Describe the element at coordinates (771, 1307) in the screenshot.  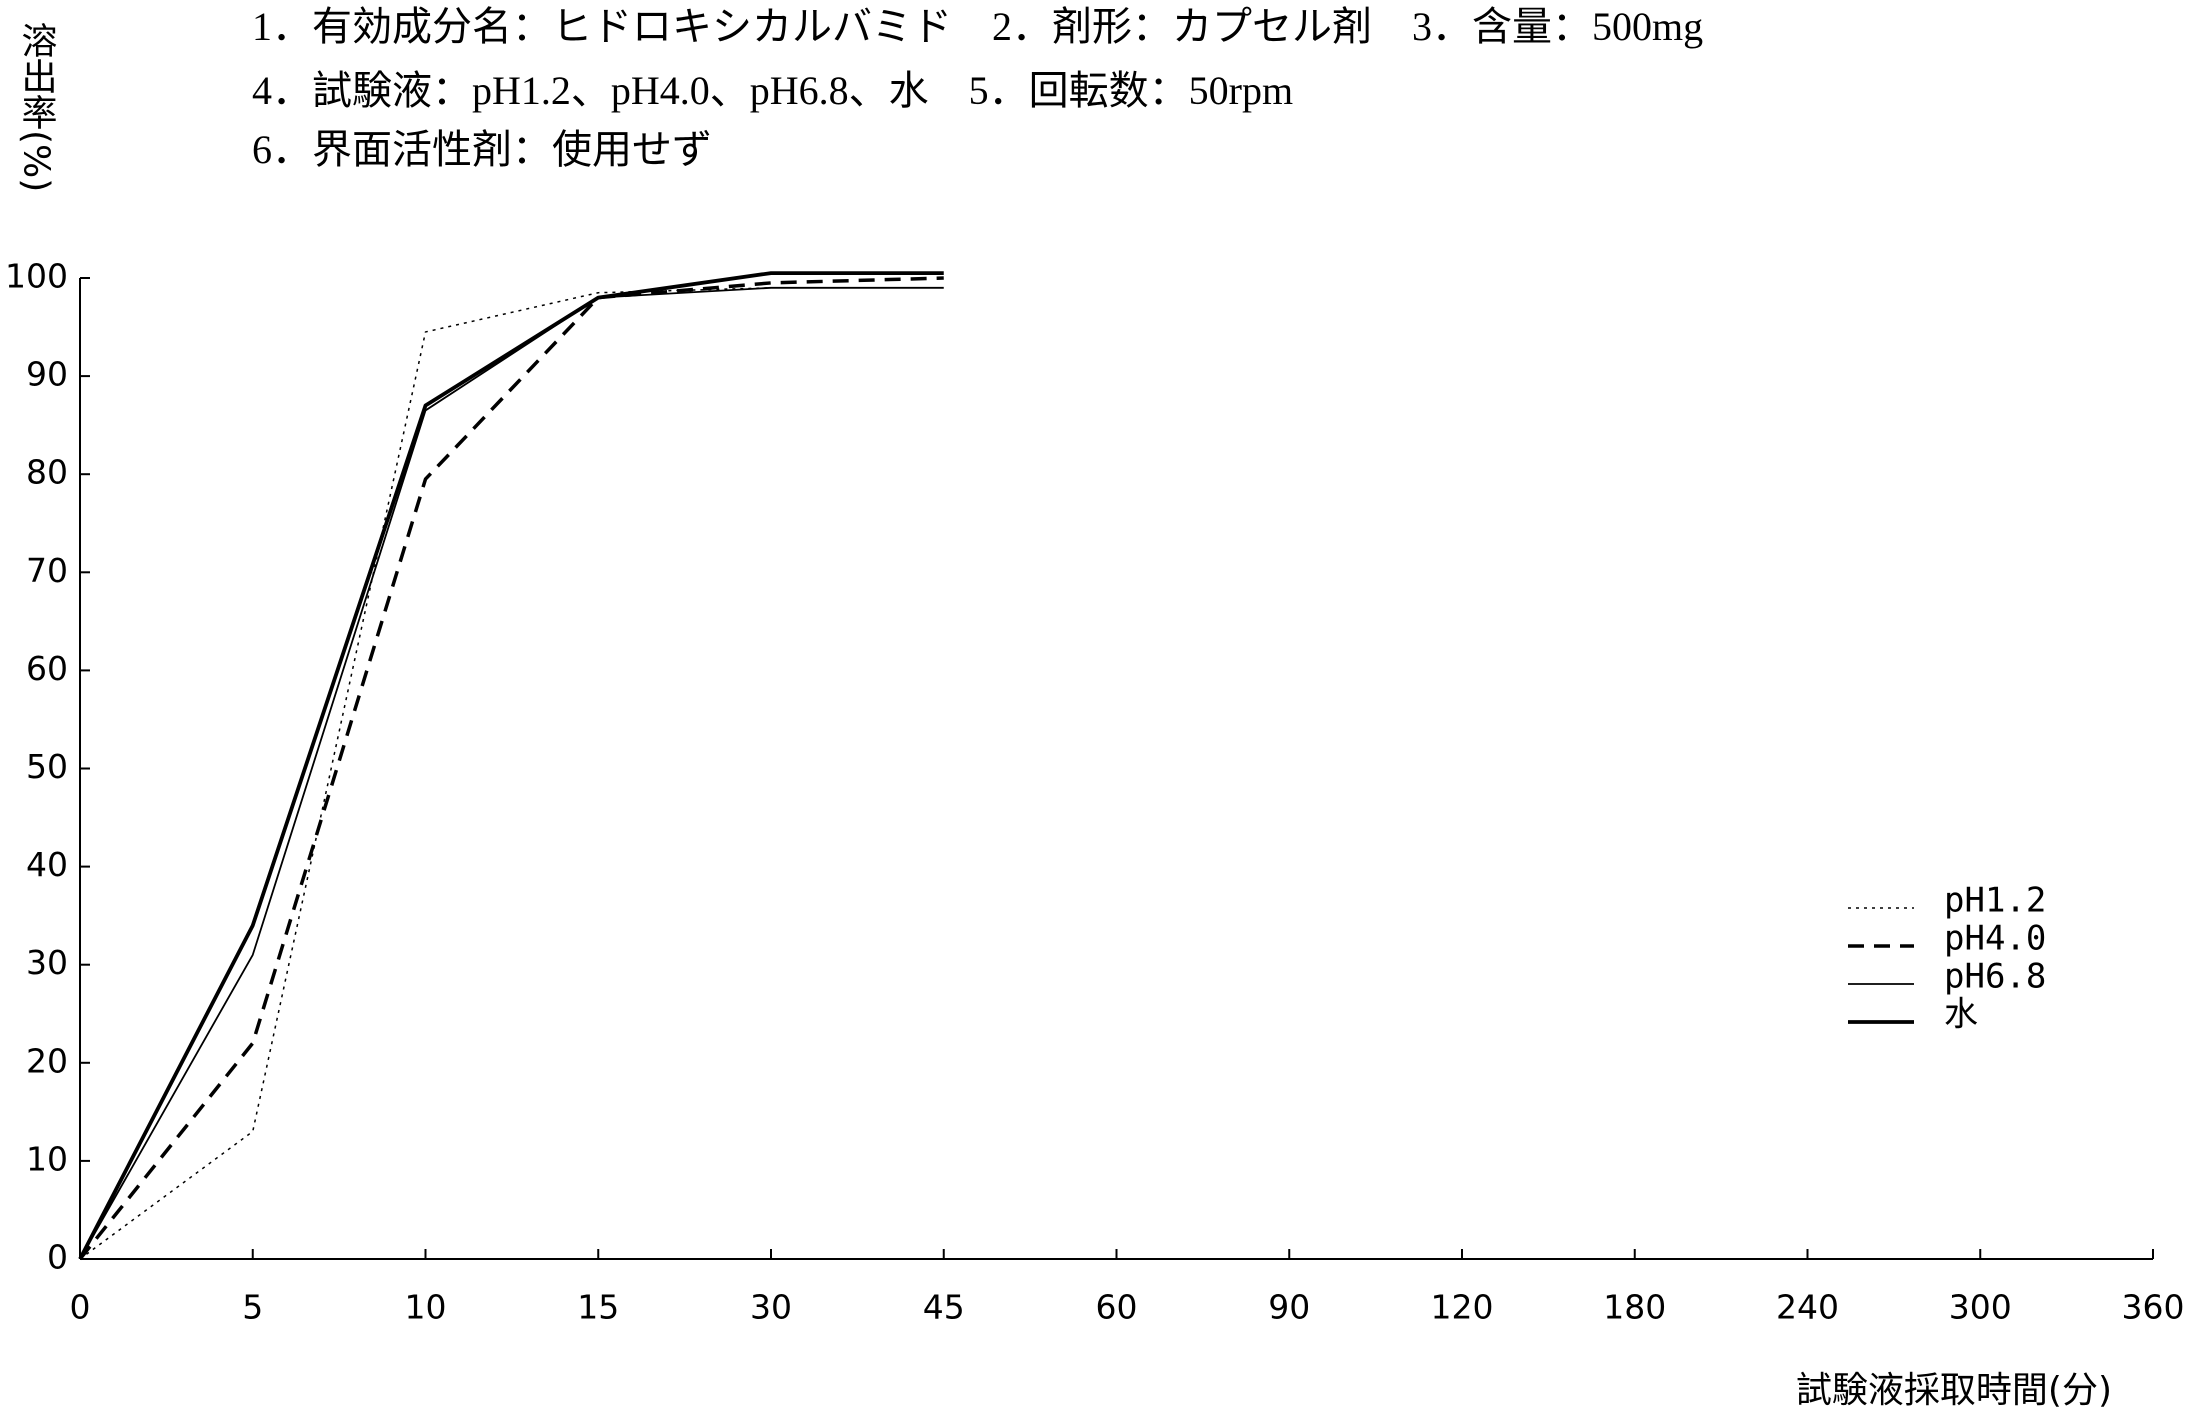
I see `x-tick-label: 30` at that location.